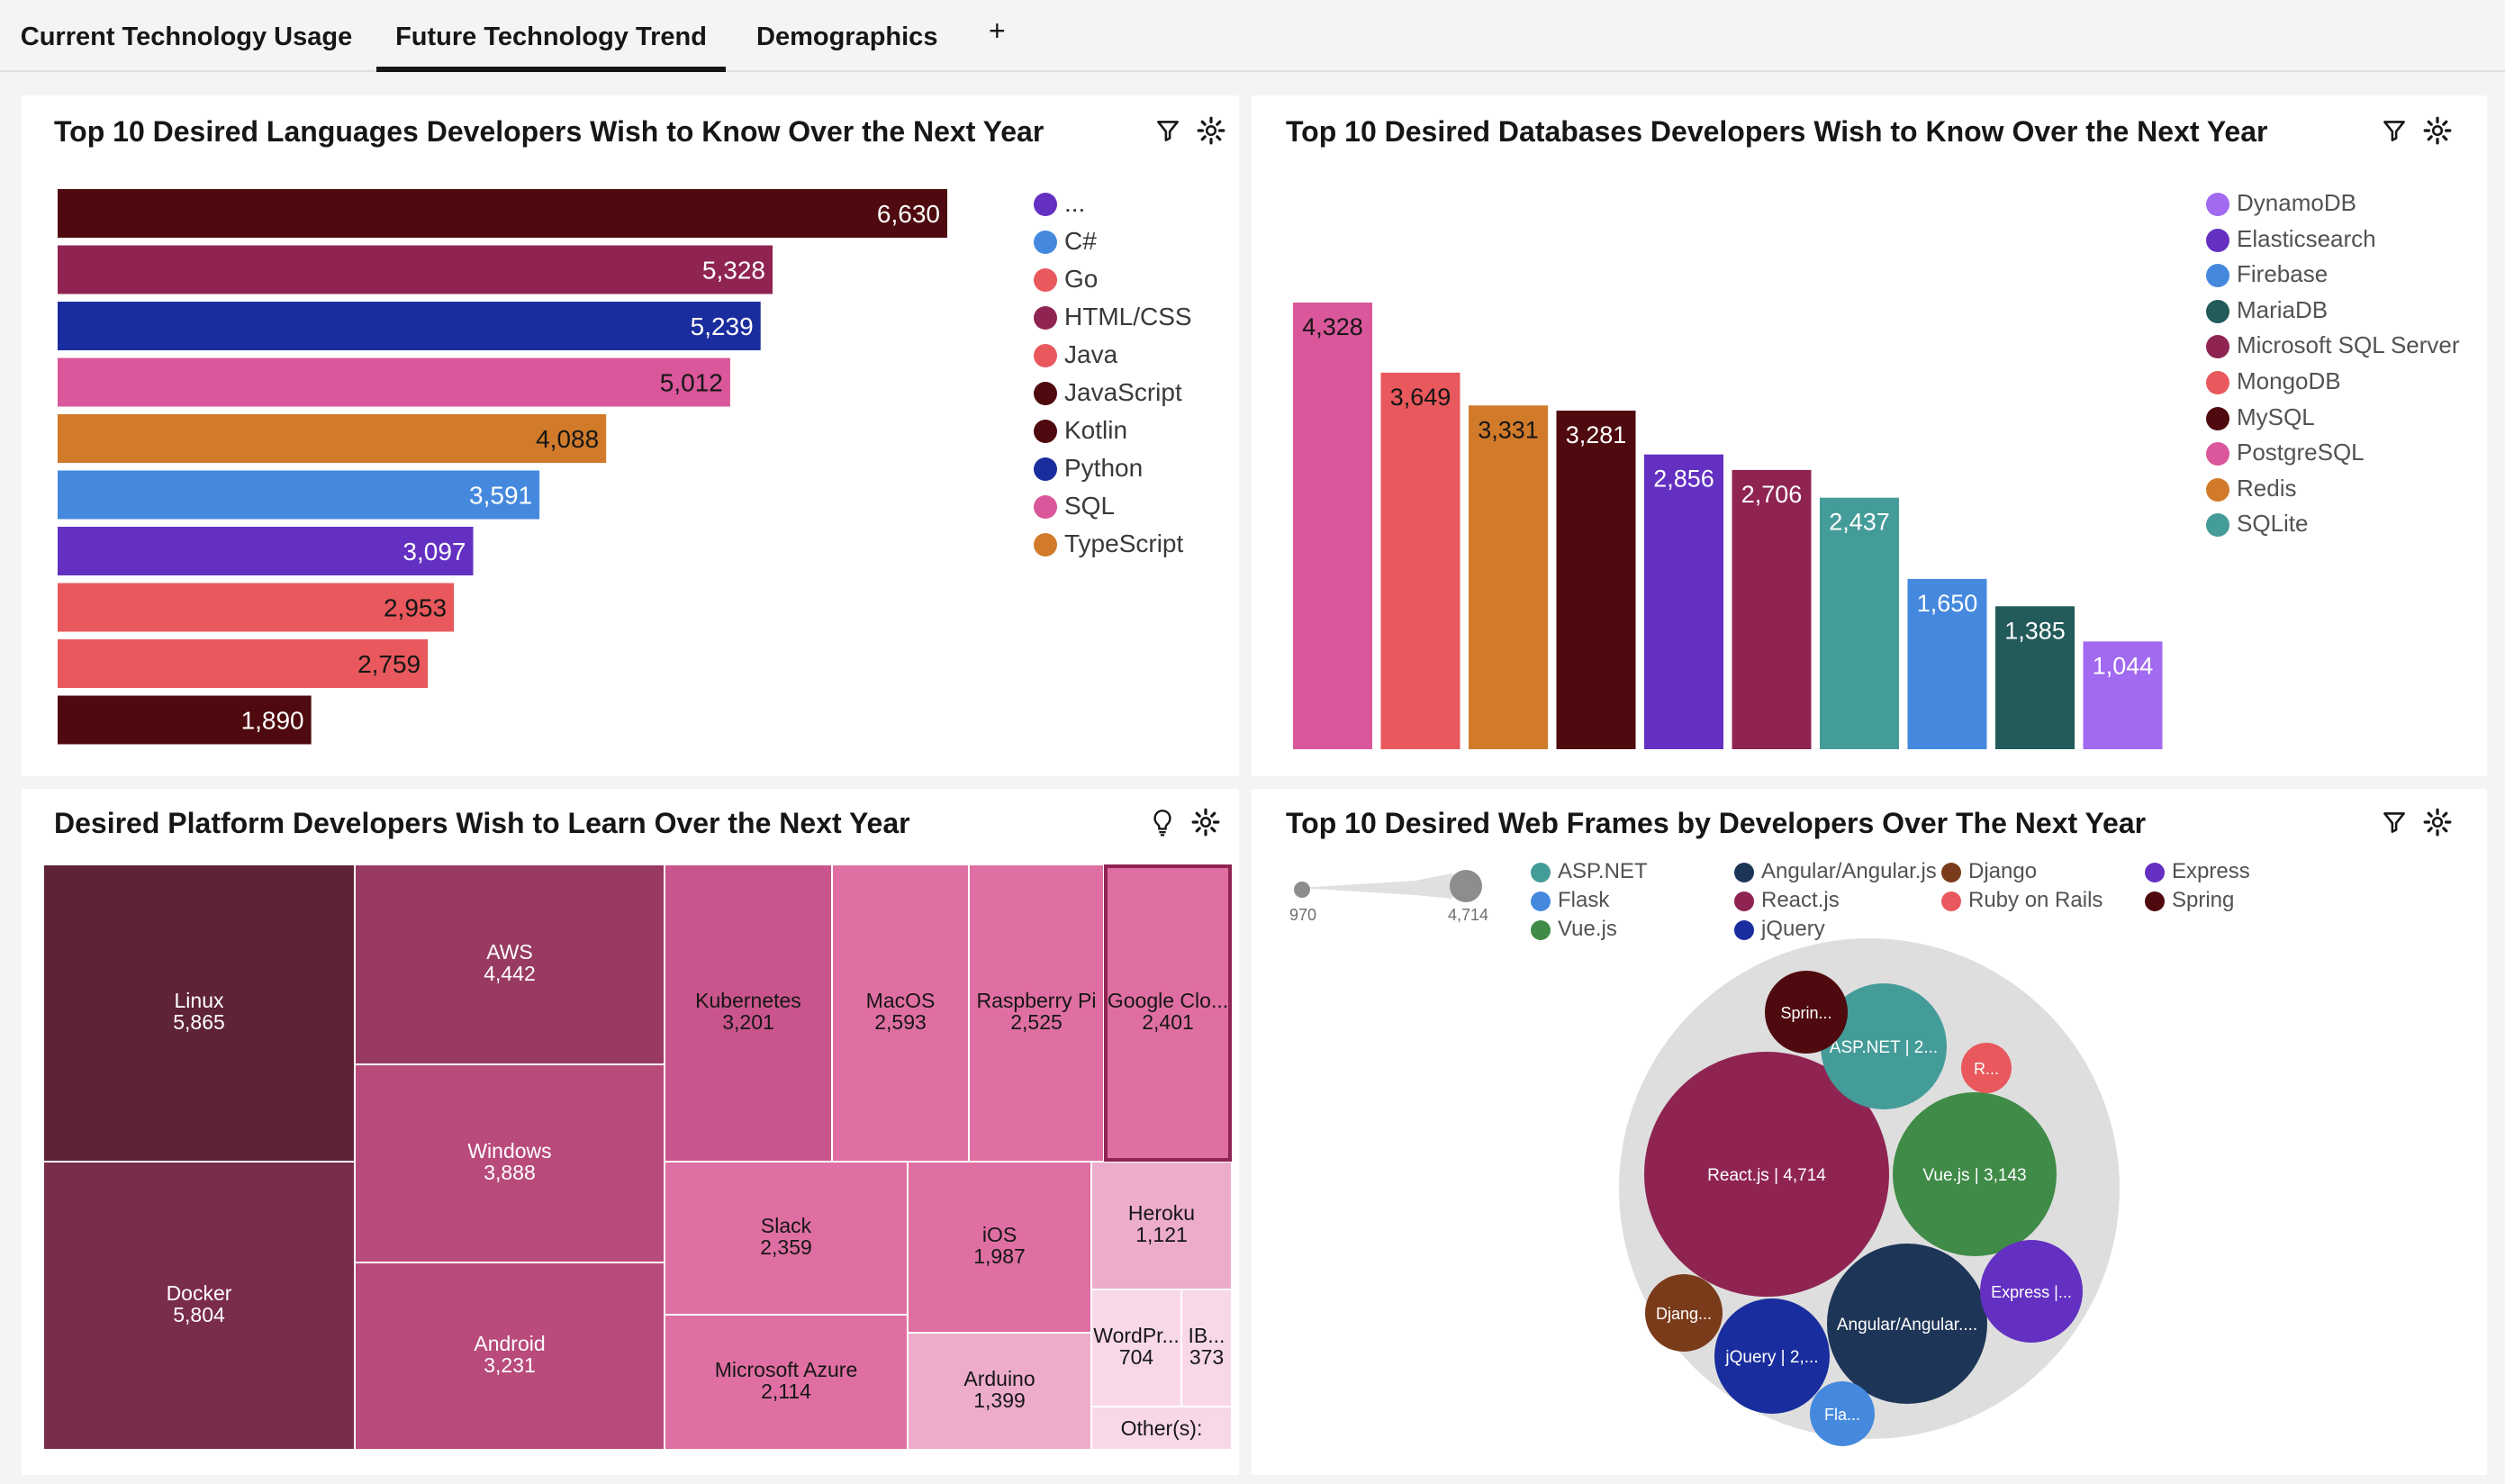 This screenshot has width=2505, height=1484. What do you see at coordinates (748, 1000) in the screenshot?
I see `treemap-label: Kubernetes` at bounding box center [748, 1000].